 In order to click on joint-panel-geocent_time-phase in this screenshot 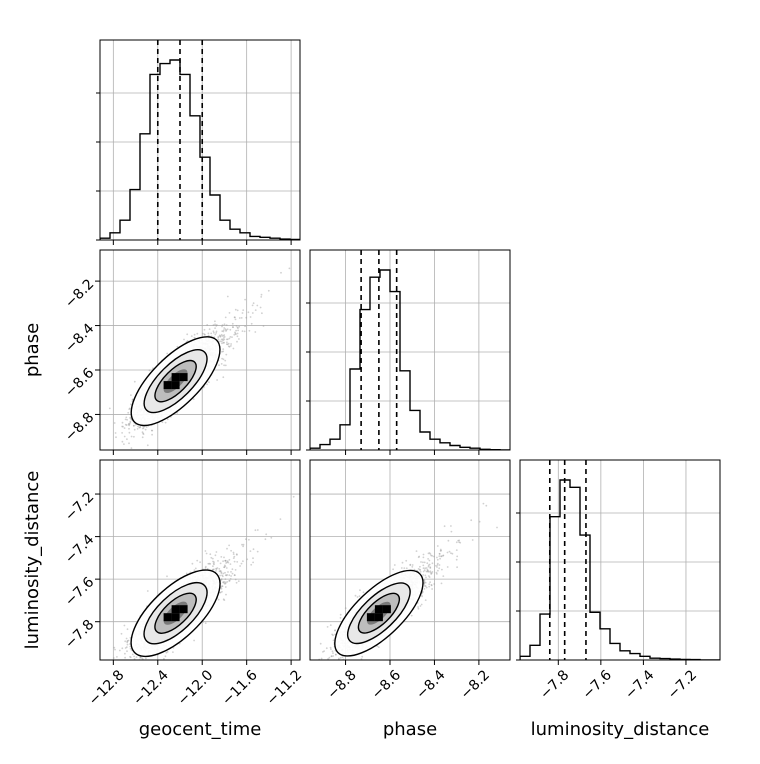, I will do `click(195, 352)`.